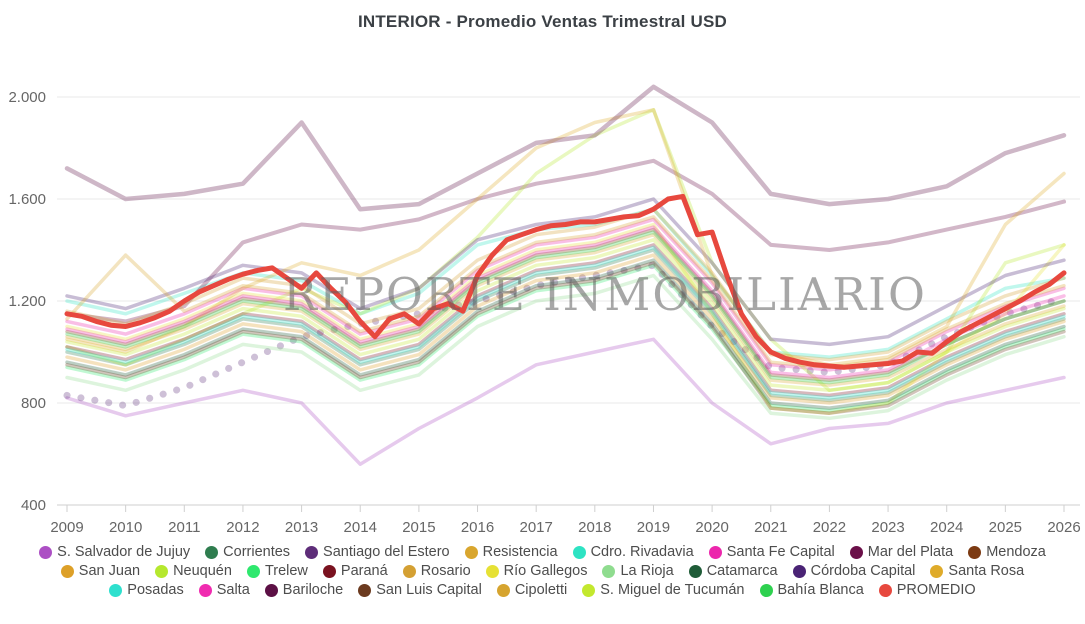 The image size is (1085, 624). Describe the element at coordinates (910, 552) in the screenshot. I see `legend-label: Mar del Plata` at that location.